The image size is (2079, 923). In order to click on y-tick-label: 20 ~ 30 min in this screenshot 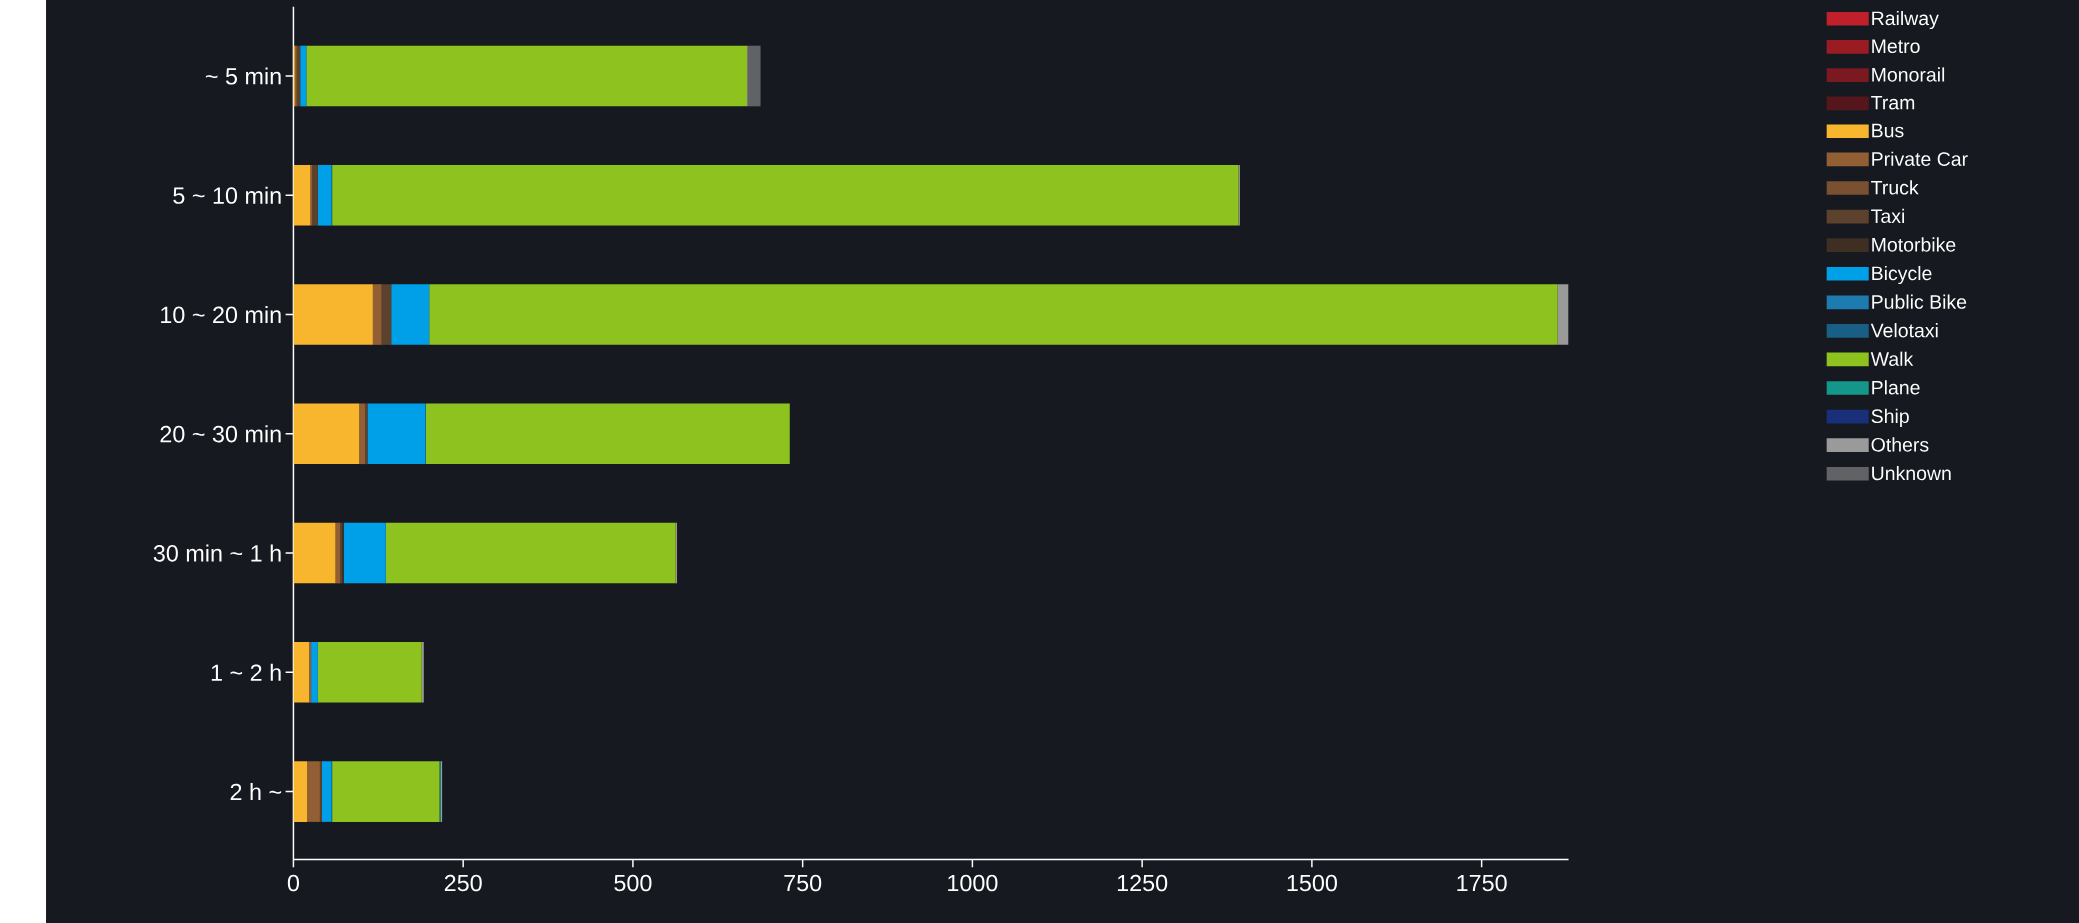, I will do `click(220, 434)`.